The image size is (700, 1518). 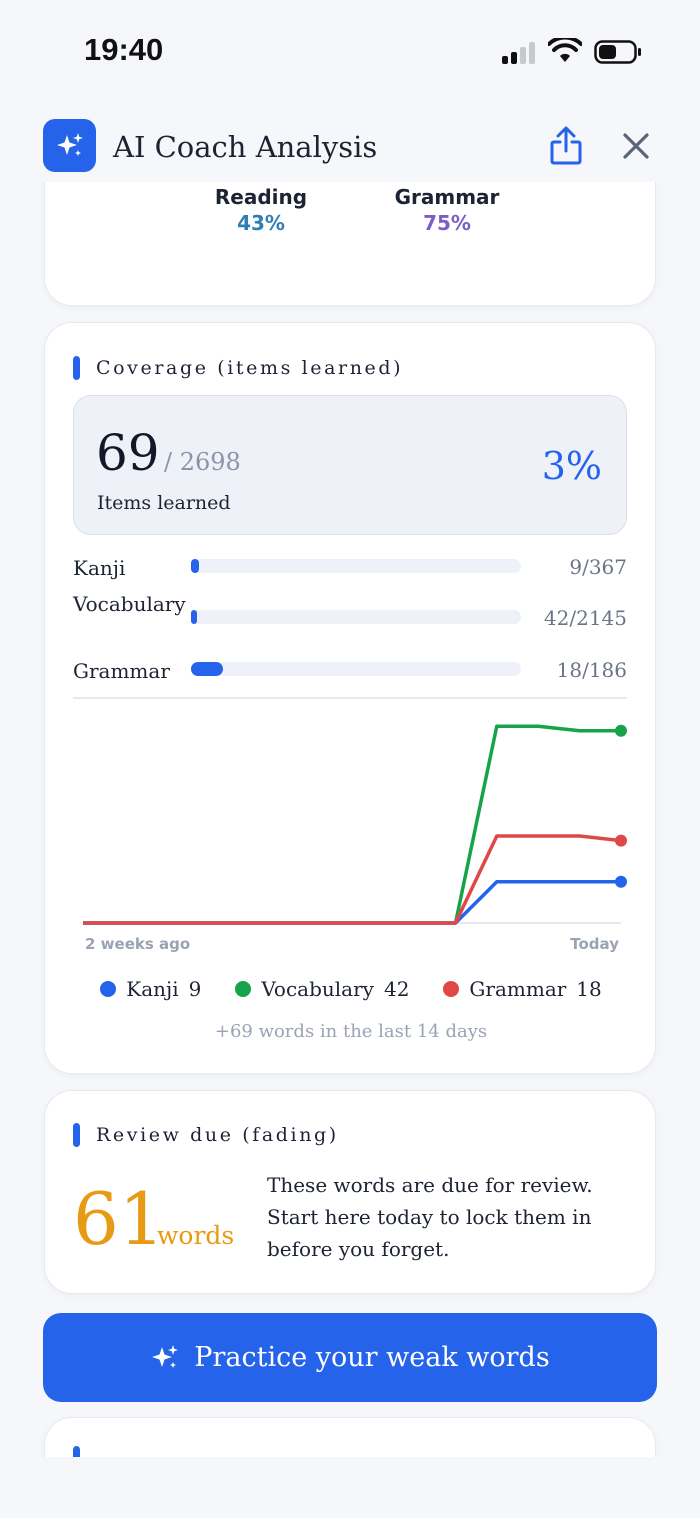 What do you see at coordinates (598, 567) in the screenshot?
I see `row-value-kanji: 9/367` at bounding box center [598, 567].